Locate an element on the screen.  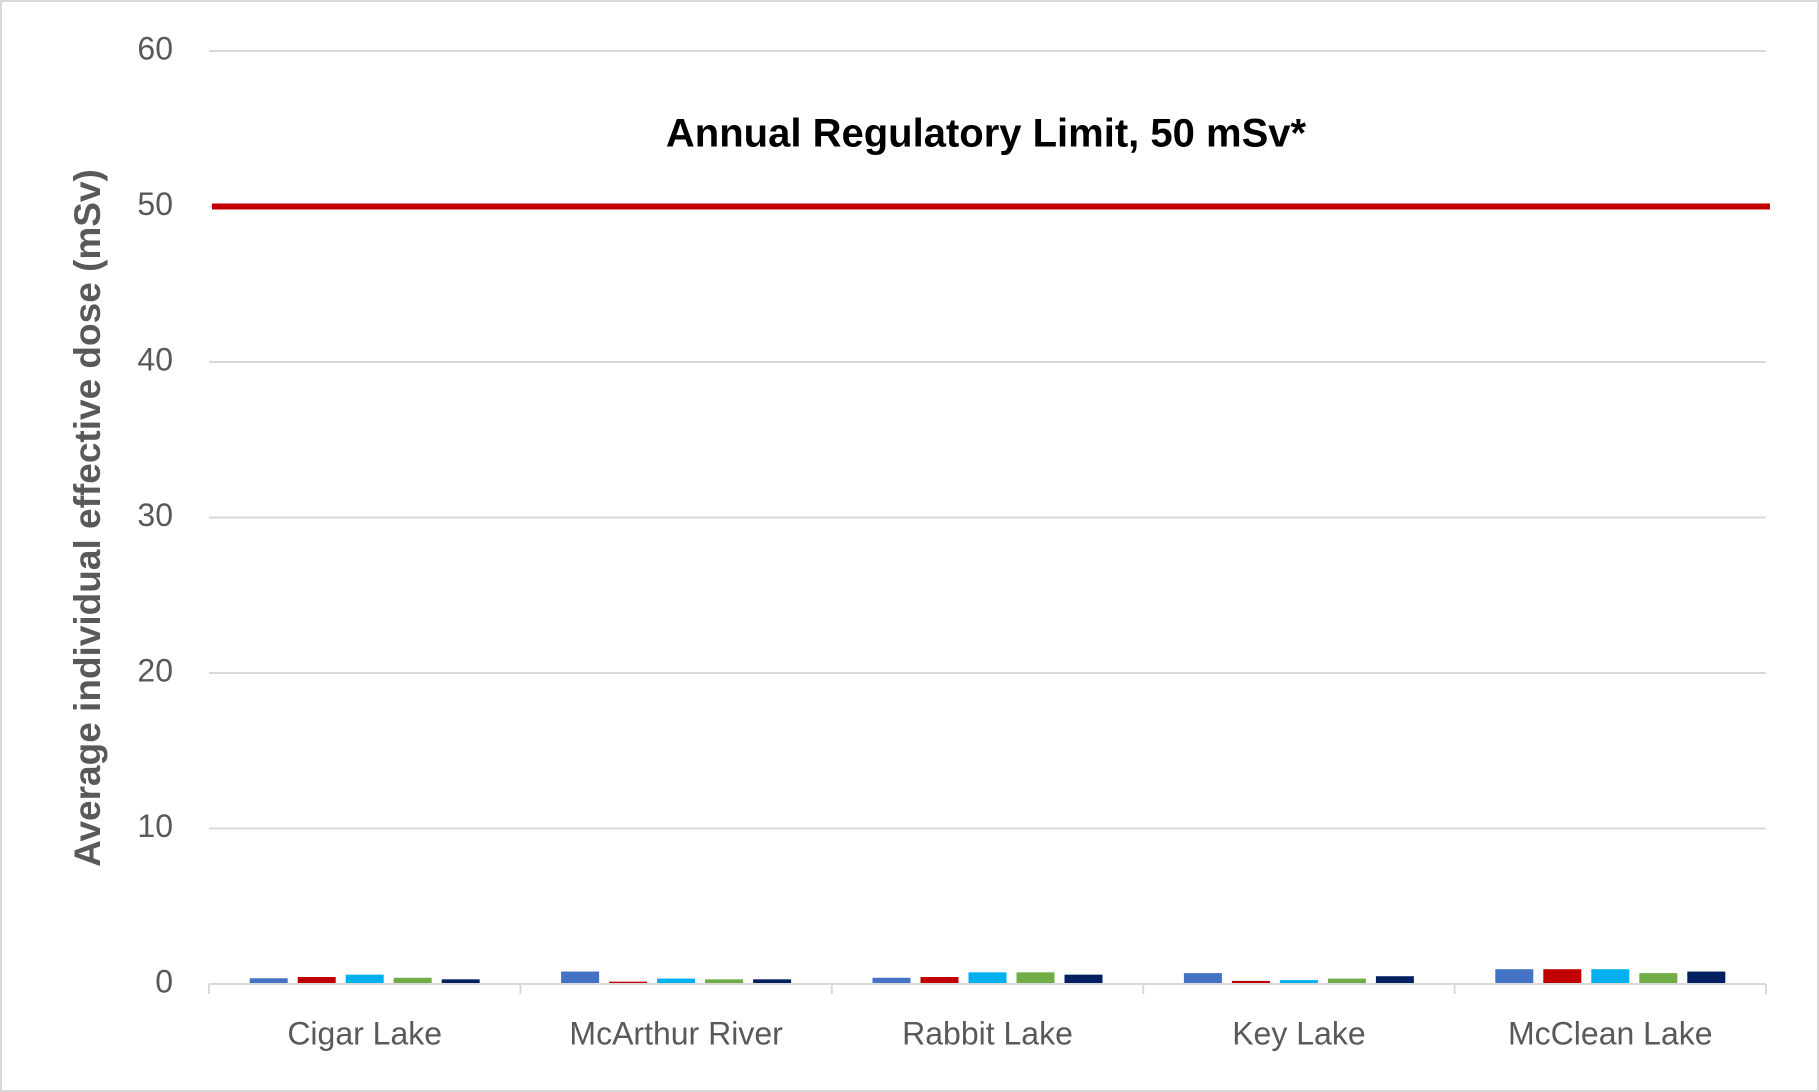
y-axis-label: Average individual effective dose (mSv) is located at coordinates (87, 518).